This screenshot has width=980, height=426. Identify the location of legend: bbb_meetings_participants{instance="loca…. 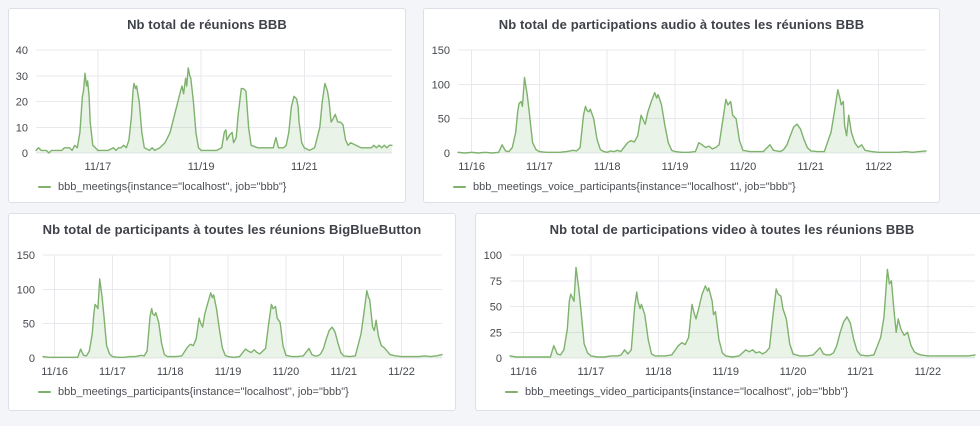
(193, 392).